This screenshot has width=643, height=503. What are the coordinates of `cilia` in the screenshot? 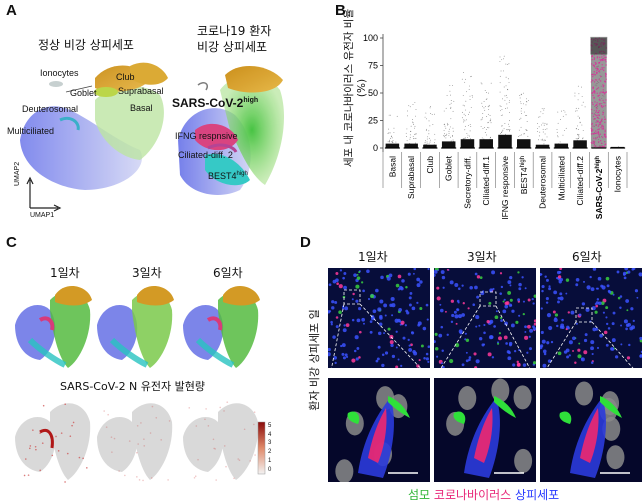 It's located at (505, 407).